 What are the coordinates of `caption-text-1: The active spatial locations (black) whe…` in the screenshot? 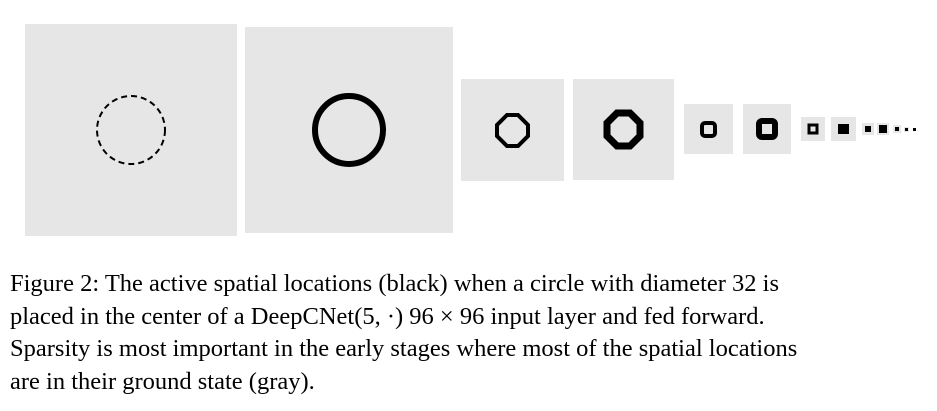 It's located at (442, 283).